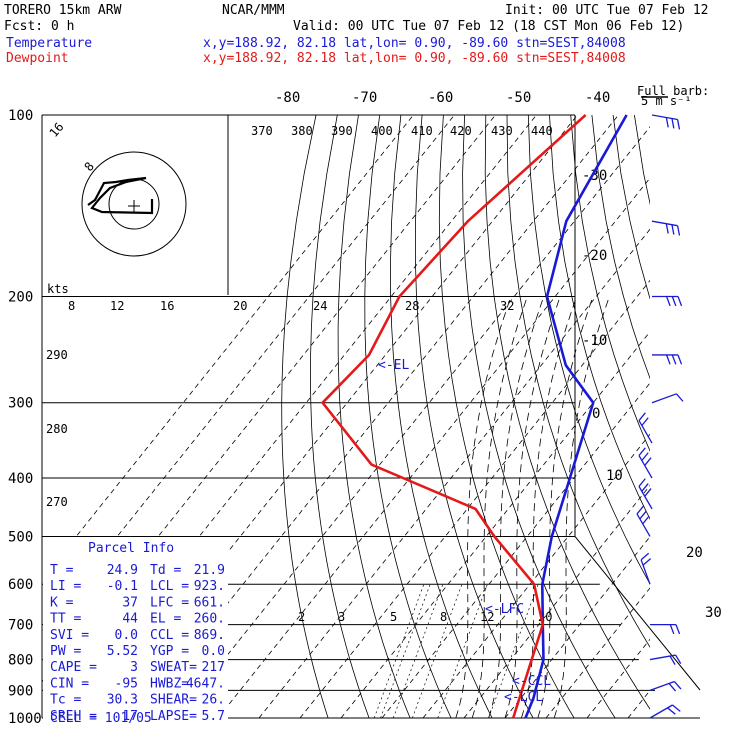  Describe the element at coordinates (287, 98) in the screenshot. I see `isotherm-label: -80` at that location.